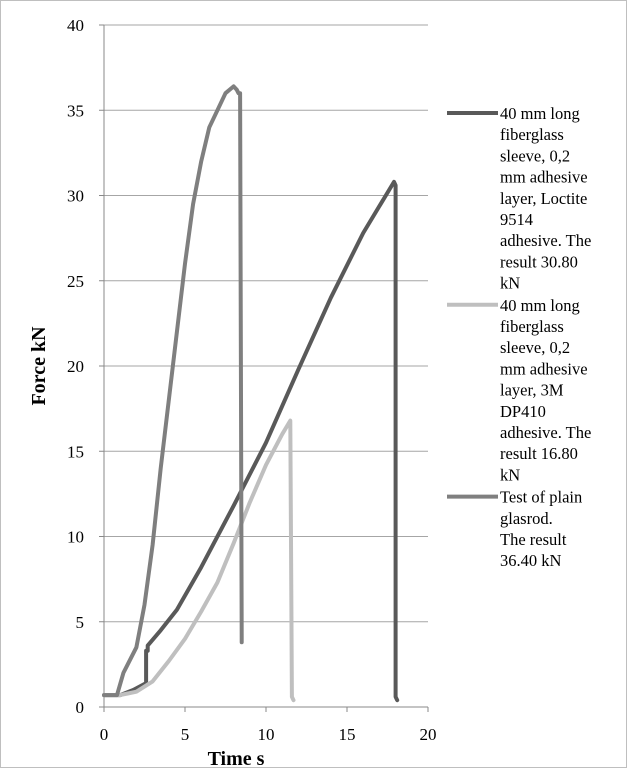  What do you see at coordinates (75, 25) in the screenshot?
I see `y-tick-label: 40` at bounding box center [75, 25].